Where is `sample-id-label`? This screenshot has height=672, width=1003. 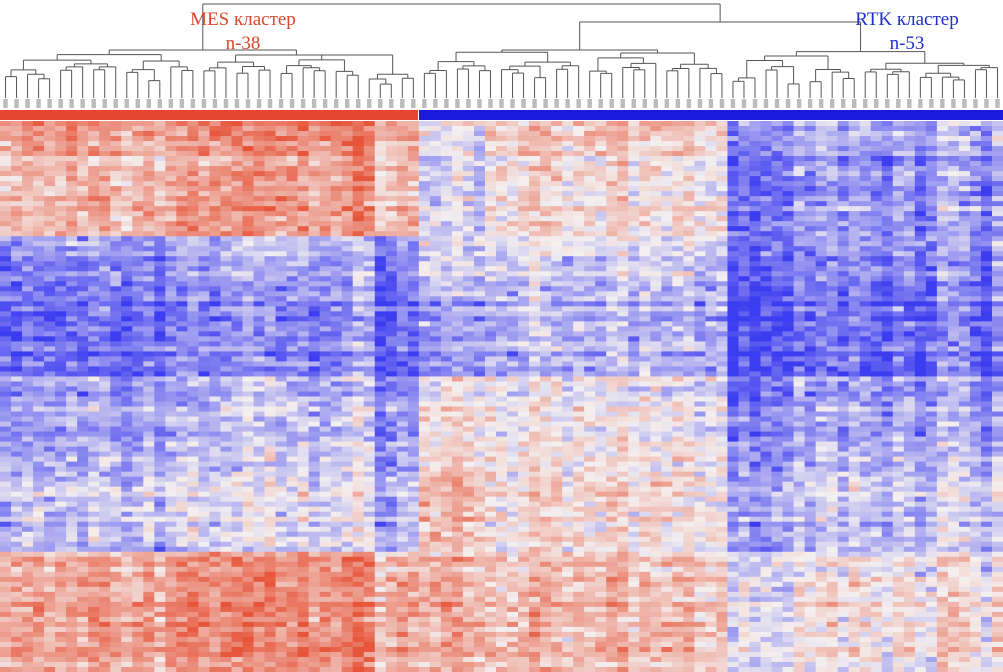 sample-id-label is located at coordinates (237, 103).